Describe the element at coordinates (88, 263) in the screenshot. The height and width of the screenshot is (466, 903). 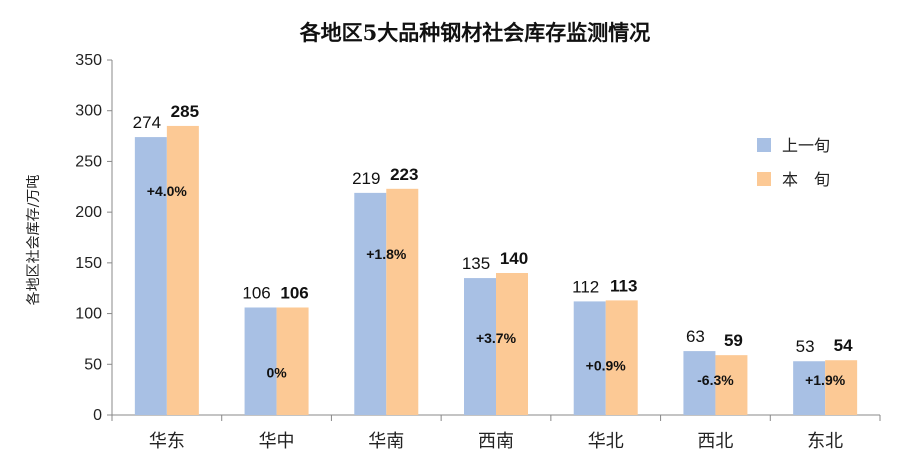
I see `y-tick-label: 150` at that location.